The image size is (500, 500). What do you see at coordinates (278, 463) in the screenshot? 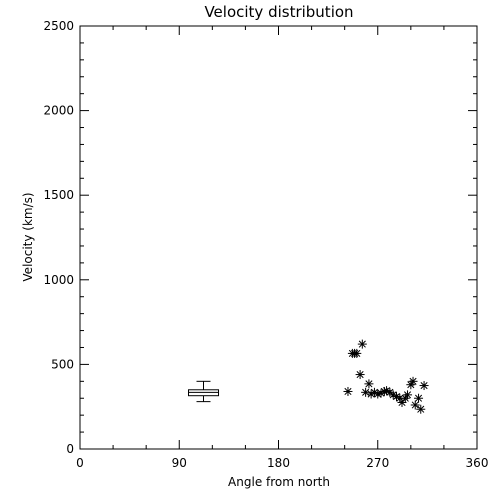
I see `x-tick-label: 180` at bounding box center [278, 463].